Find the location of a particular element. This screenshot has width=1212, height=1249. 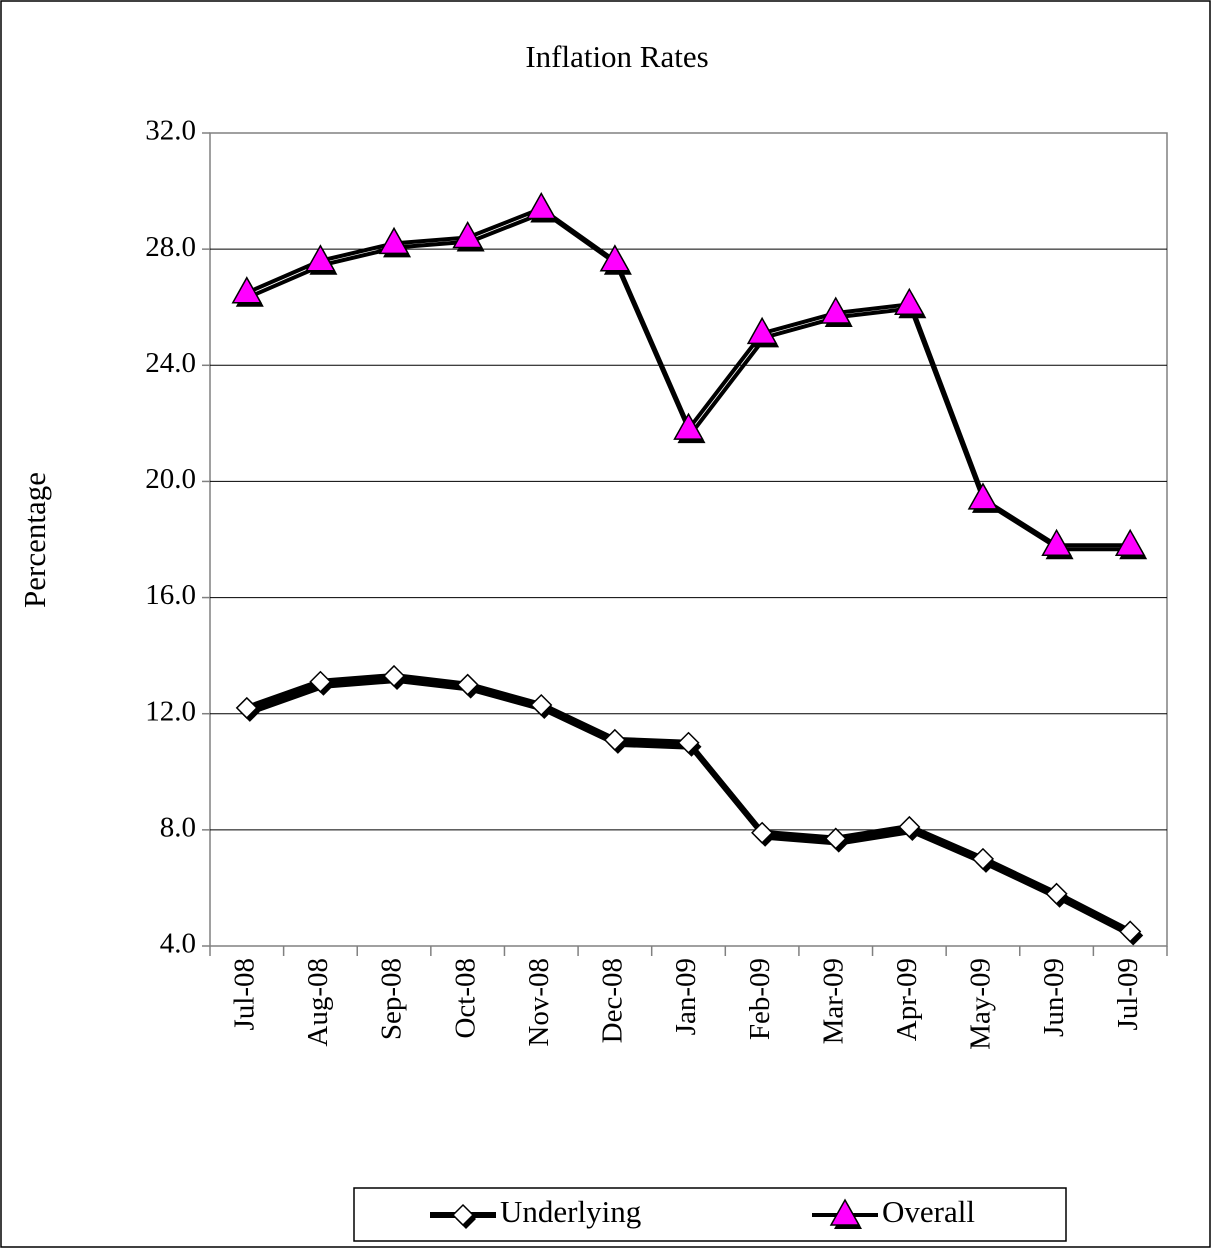

x-tick-label: Jun-09 is located at coordinates (1054, 997).